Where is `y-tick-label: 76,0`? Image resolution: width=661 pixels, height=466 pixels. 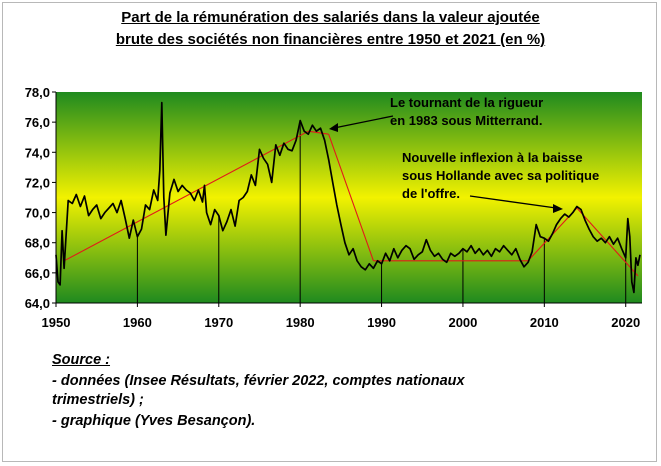
y-tick-label: 76,0 is located at coordinates (37, 122).